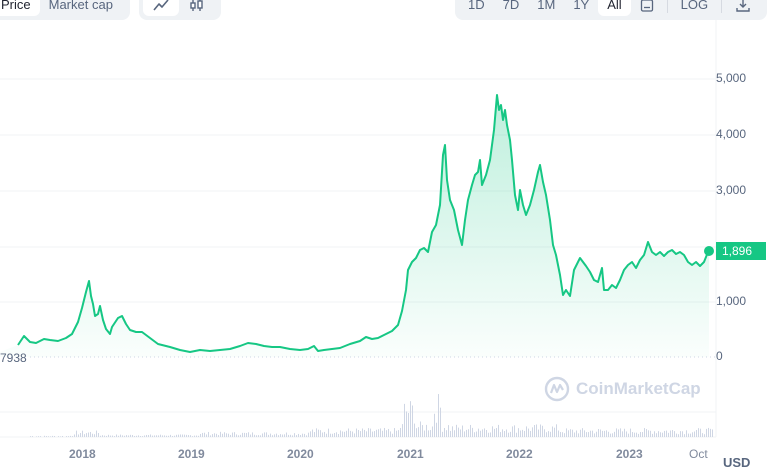 The width and height of the screenshot is (768, 471). What do you see at coordinates (581, 6) in the screenshot?
I see `range-1y-button: 1Y` at bounding box center [581, 6].